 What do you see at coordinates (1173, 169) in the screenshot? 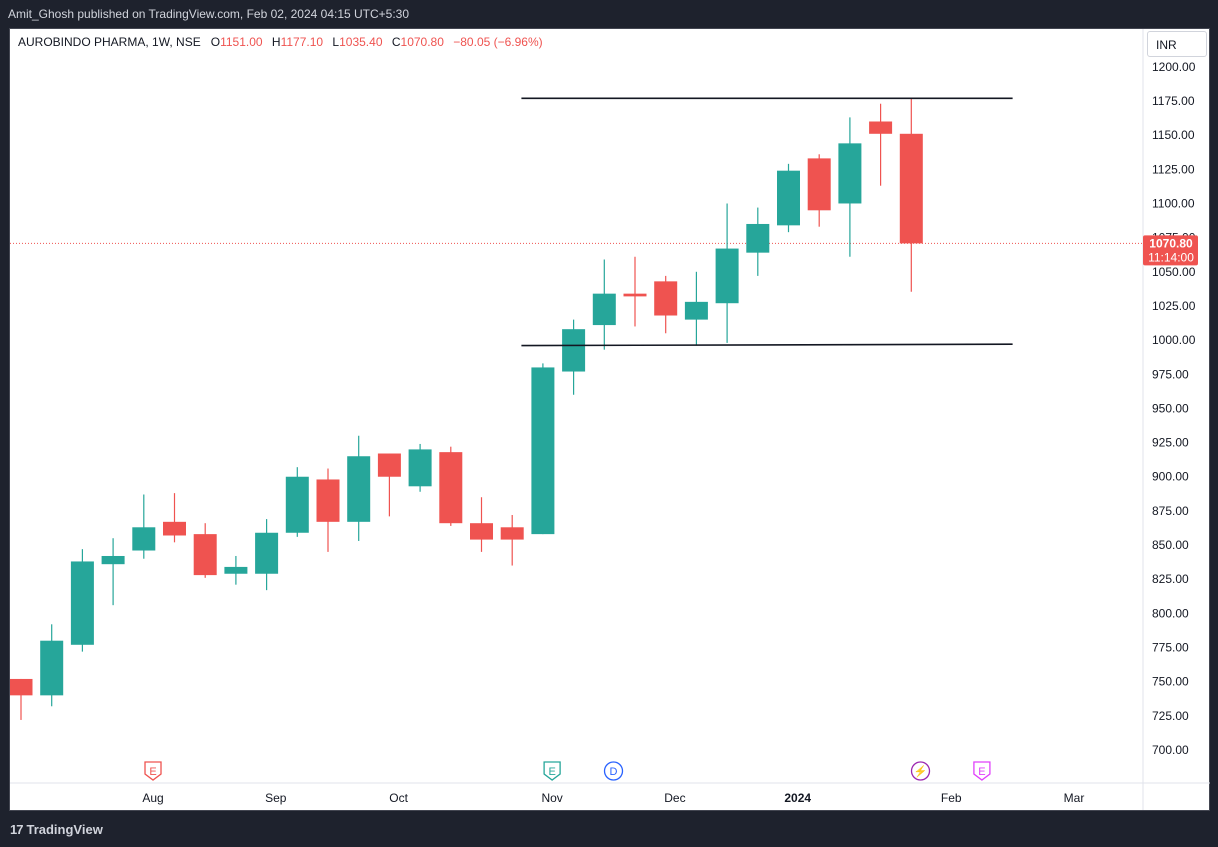
I see `y-tick-label: 1125.00` at bounding box center [1173, 169].